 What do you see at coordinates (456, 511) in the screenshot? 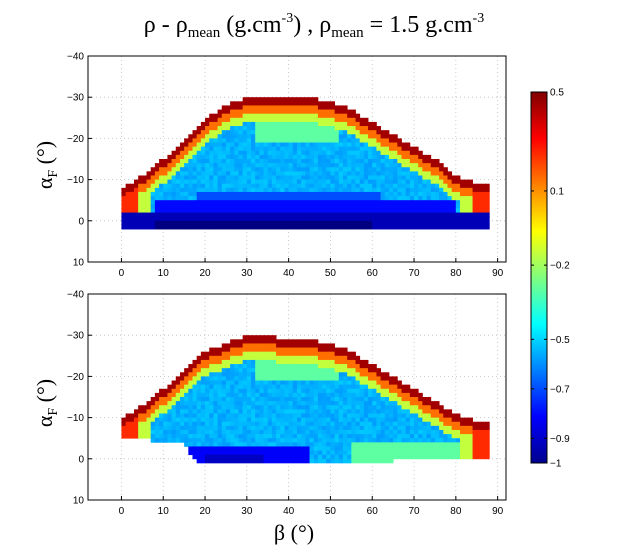
I see `bottom-x-tick-label: 80` at bounding box center [456, 511].